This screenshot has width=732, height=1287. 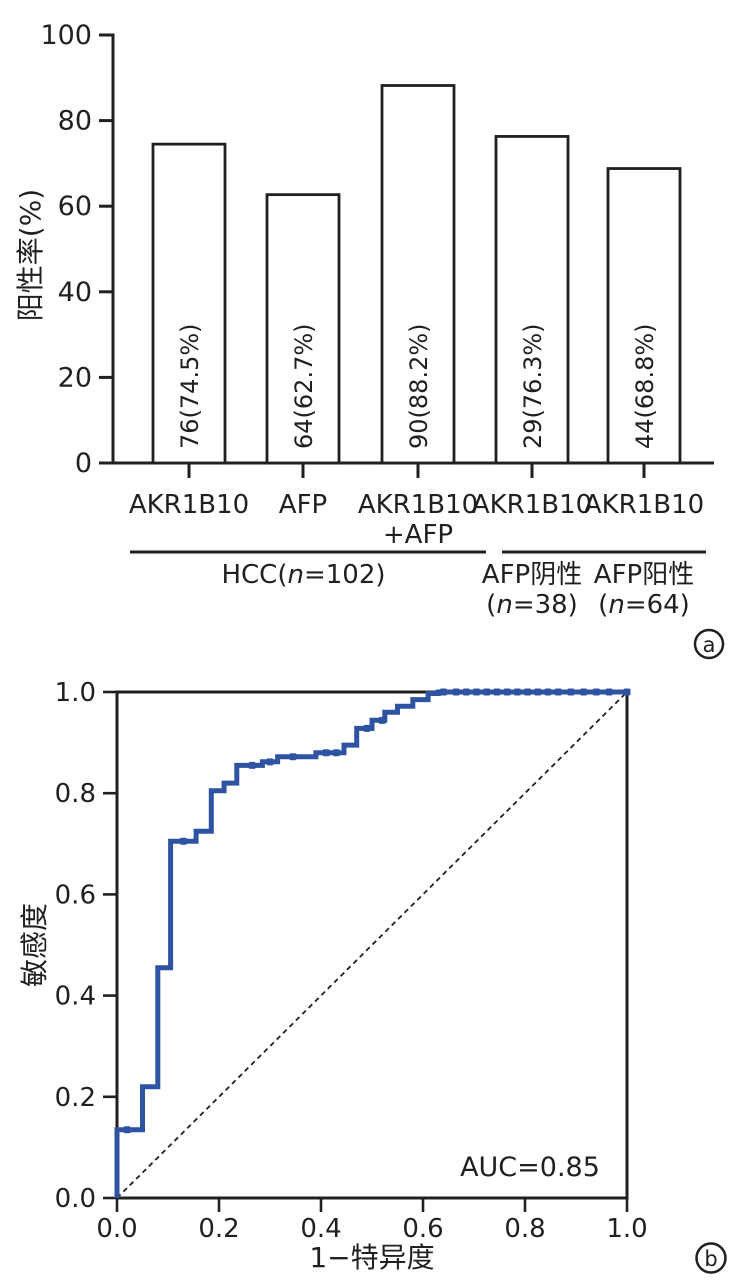 What do you see at coordinates (75, 121) in the screenshot?
I see `a-y-tick-label: 80` at bounding box center [75, 121].